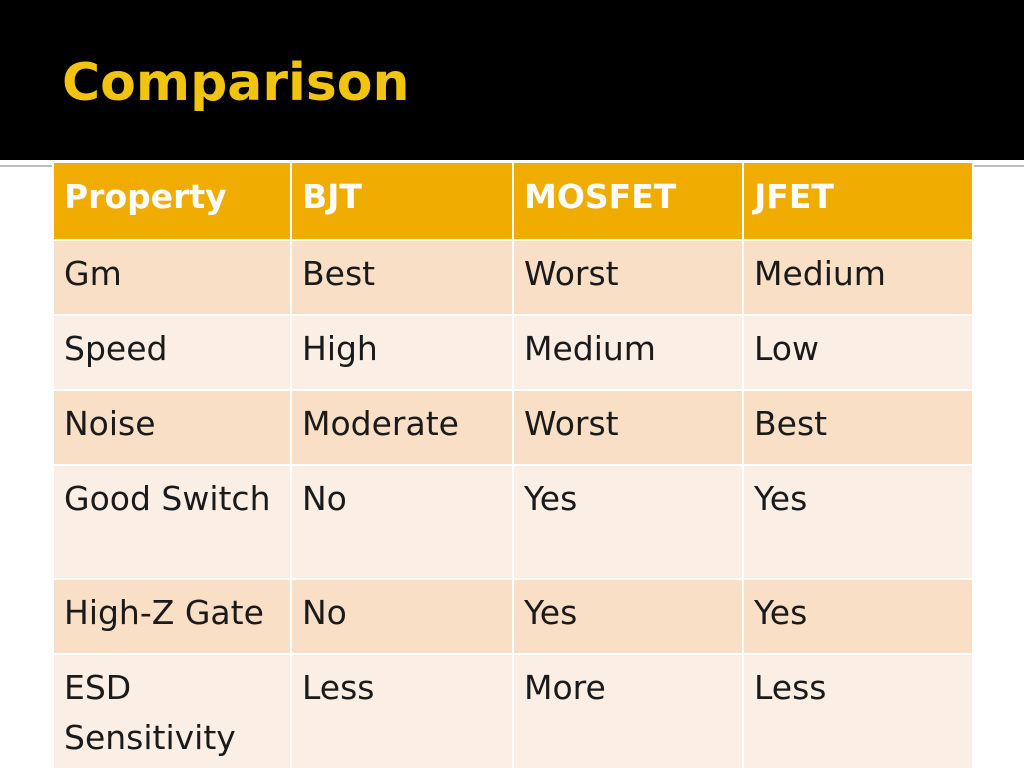 The image size is (1024, 768). Describe the element at coordinates (172, 277) in the screenshot. I see `table-cell: Gm` at that location.